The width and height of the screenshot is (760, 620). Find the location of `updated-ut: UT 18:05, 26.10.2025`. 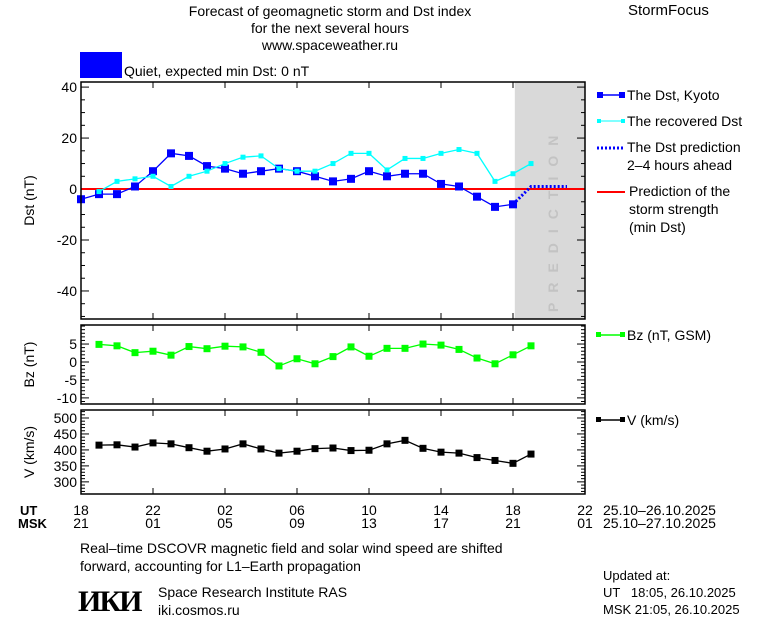

updated-ut: UT 18:05, 26.10.2025 is located at coordinates (669, 592).